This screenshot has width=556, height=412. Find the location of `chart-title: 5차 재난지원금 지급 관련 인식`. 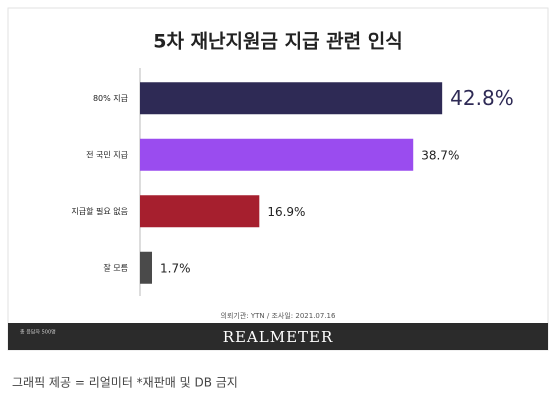

chart-title: 5차 재난지원금 지급 관련 인식 is located at coordinates (277, 42).